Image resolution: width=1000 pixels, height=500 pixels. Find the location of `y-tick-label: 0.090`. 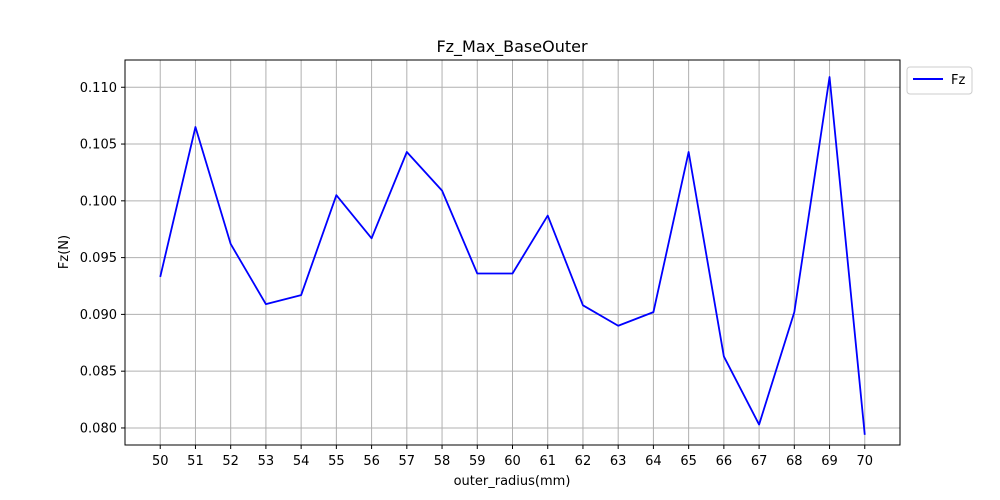

y-tick-label: 0.090 is located at coordinates (98, 315).